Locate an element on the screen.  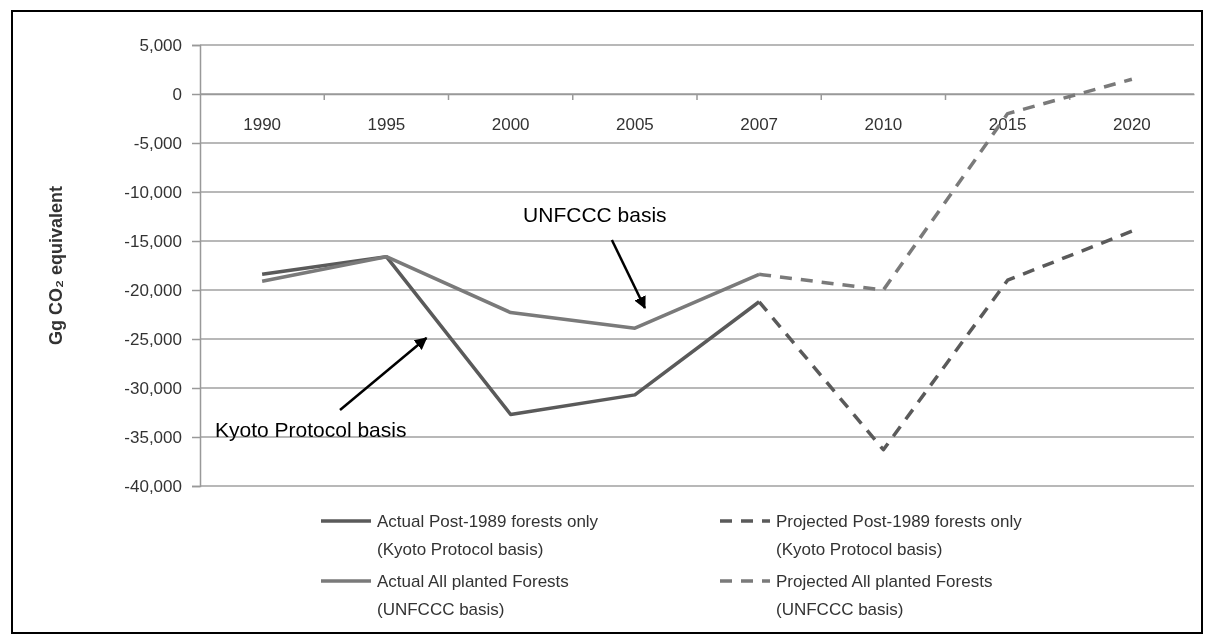
legend-label: Projected Post-1989 forests only (Kyoto Protocol basis) is located at coordinates (899, 535).